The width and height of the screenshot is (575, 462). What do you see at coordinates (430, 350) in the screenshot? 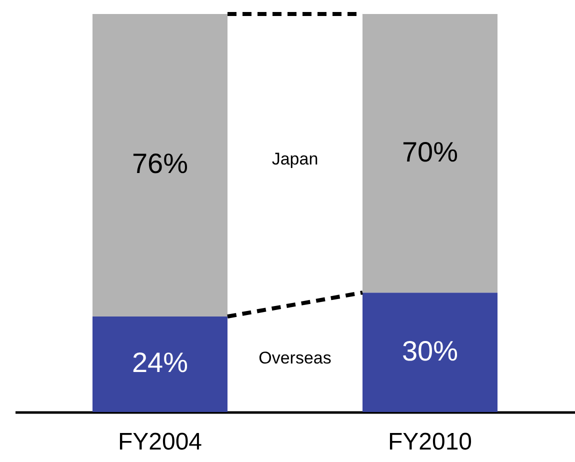
I see `data-label: 30%` at bounding box center [430, 350].